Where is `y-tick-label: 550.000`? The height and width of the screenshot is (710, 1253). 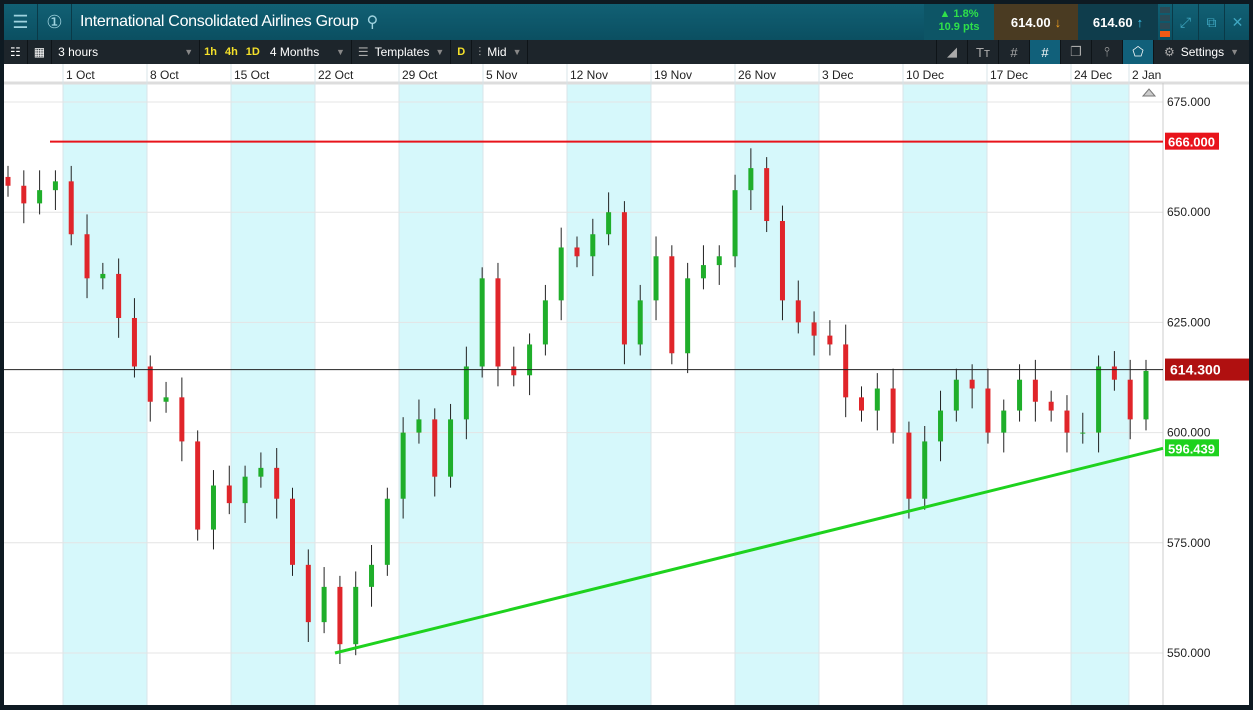 y-tick-label: 550.000 is located at coordinates (1189, 653).